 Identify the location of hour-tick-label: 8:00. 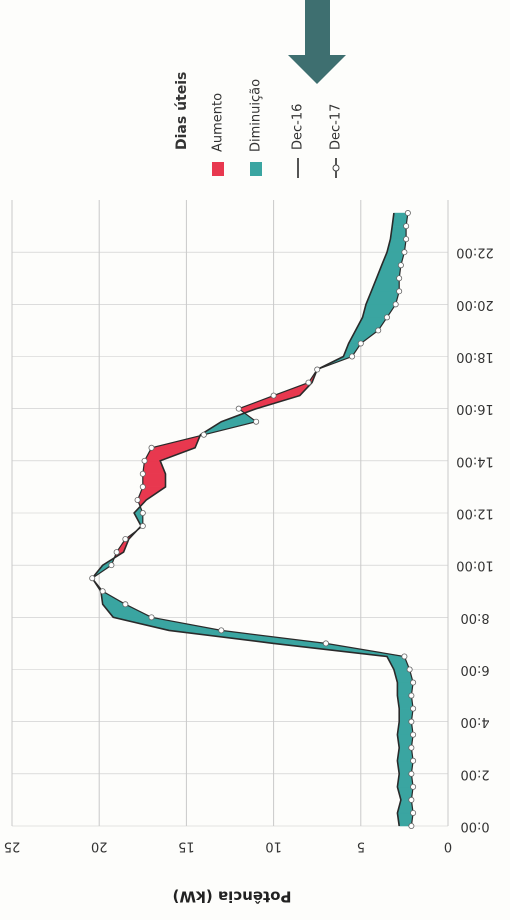
(474, 617).